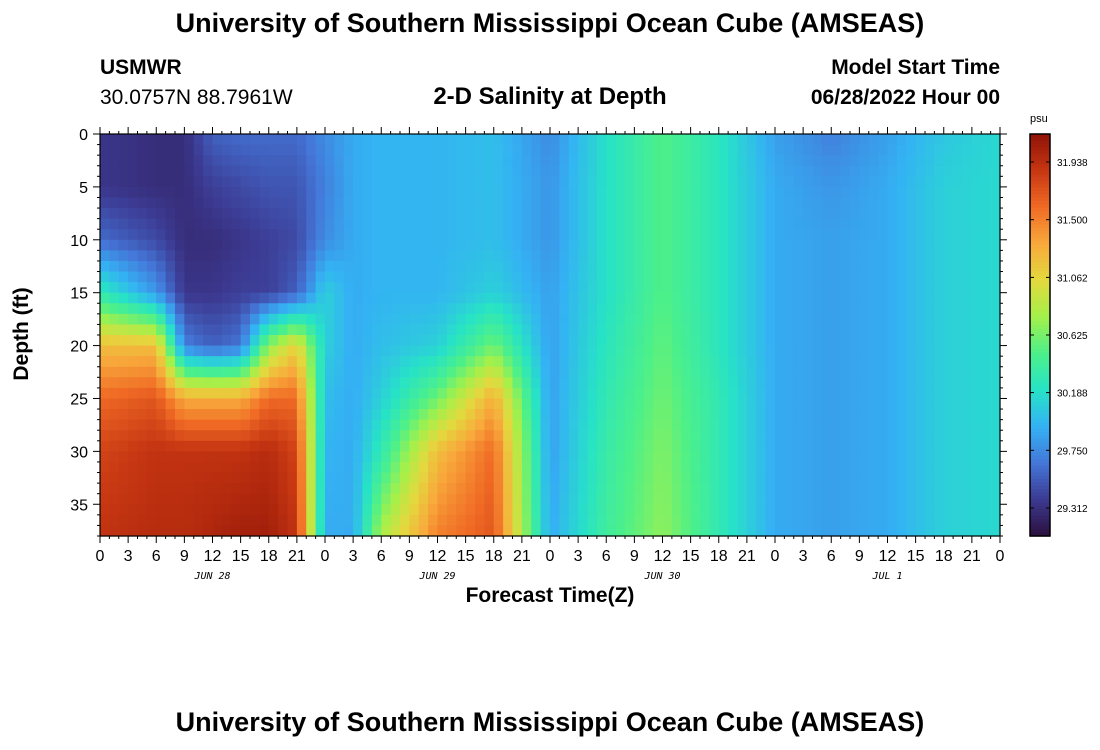 The height and width of the screenshot is (750, 1100). What do you see at coordinates (888, 556) in the screenshot?
I see `x-tick-label: 12` at bounding box center [888, 556].